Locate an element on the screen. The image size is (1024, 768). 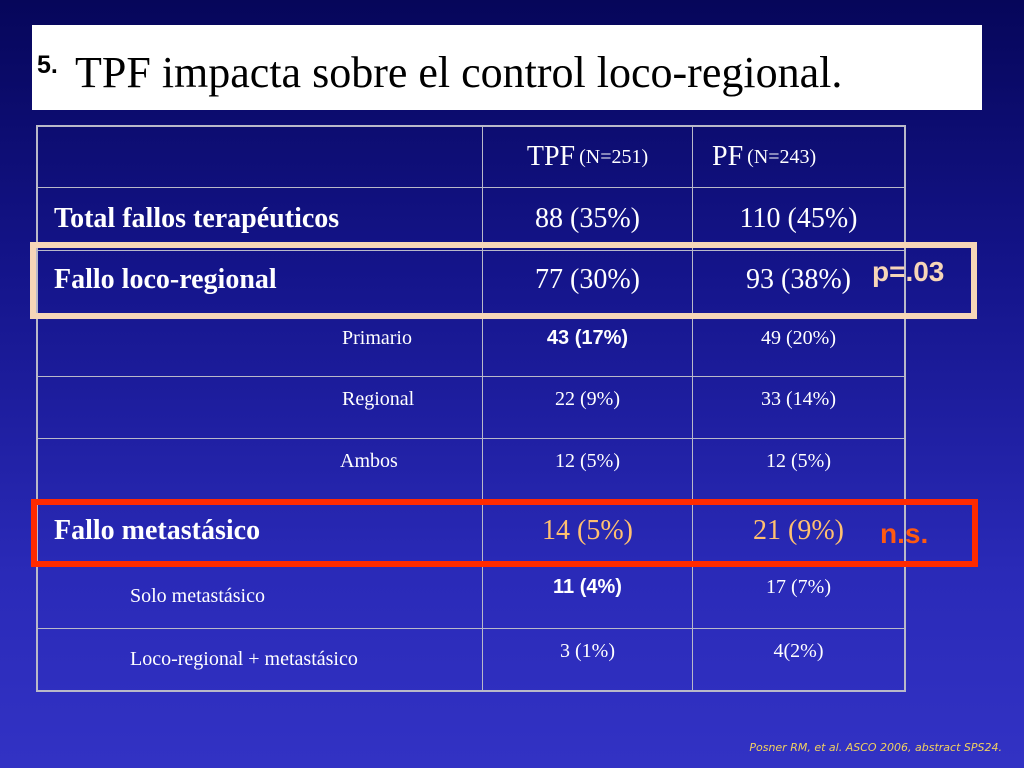
row-label-regional: Regional is located at coordinates (378, 398).